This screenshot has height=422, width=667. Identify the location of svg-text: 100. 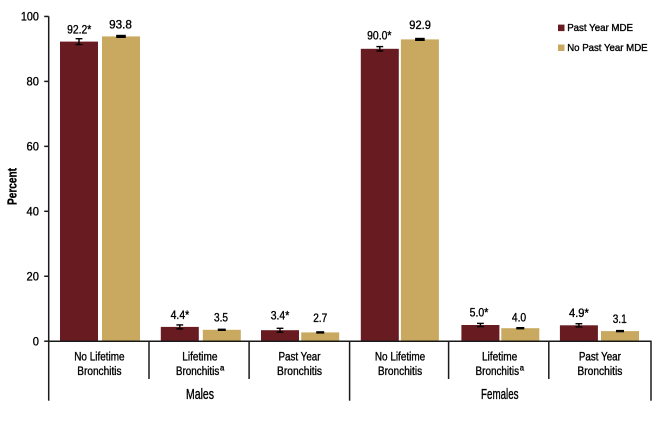
(30, 17).